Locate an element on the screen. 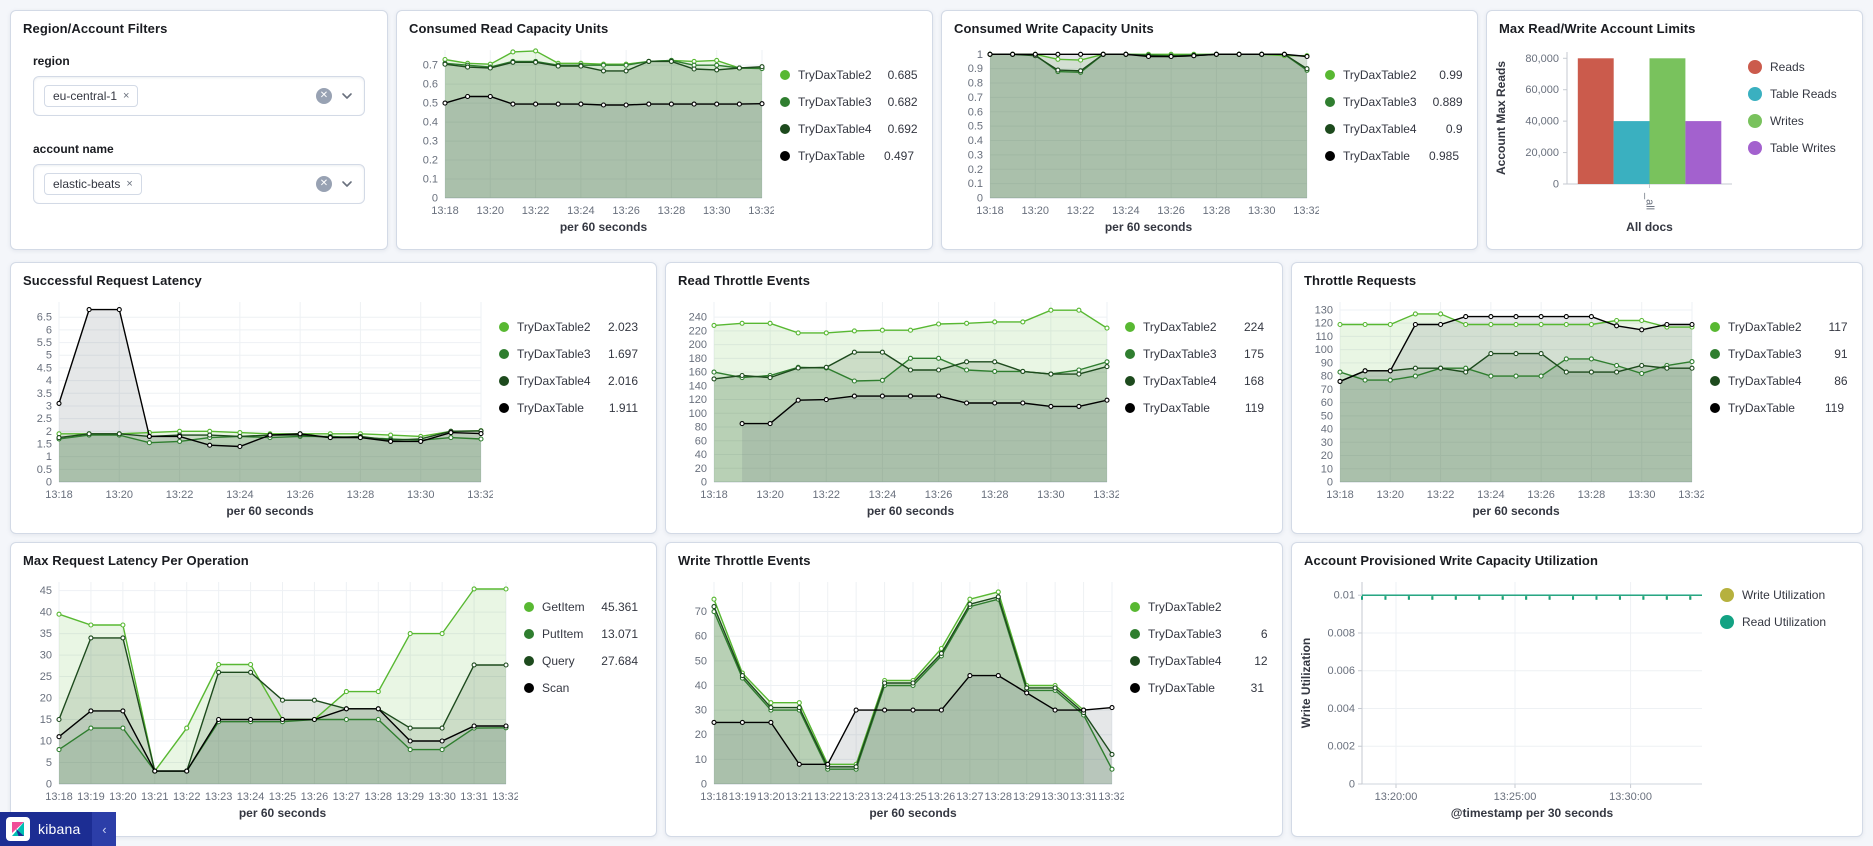 The width and height of the screenshot is (1873, 846). svg-text: Write Utilization is located at coordinates (1306, 683).